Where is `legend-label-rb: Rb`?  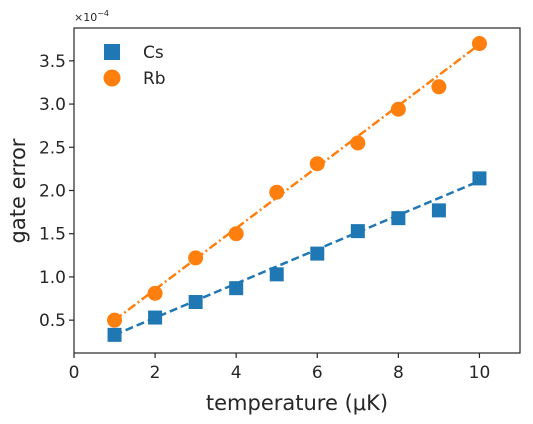 legend-label-rb: Rb is located at coordinates (154, 79).